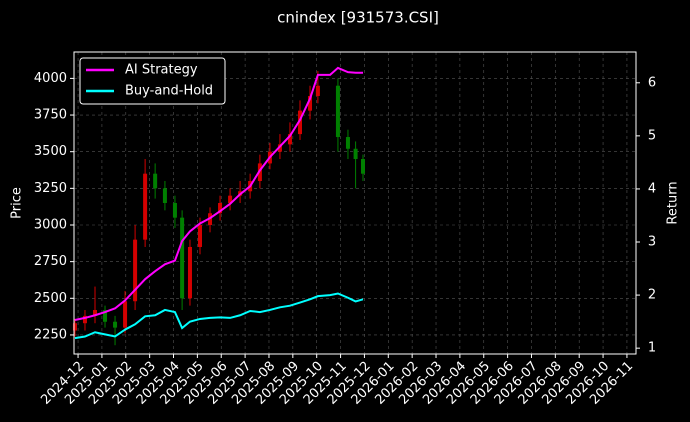 The image size is (690, 422). I want to click on legend-label: AI Strategy, so click(161, 70).